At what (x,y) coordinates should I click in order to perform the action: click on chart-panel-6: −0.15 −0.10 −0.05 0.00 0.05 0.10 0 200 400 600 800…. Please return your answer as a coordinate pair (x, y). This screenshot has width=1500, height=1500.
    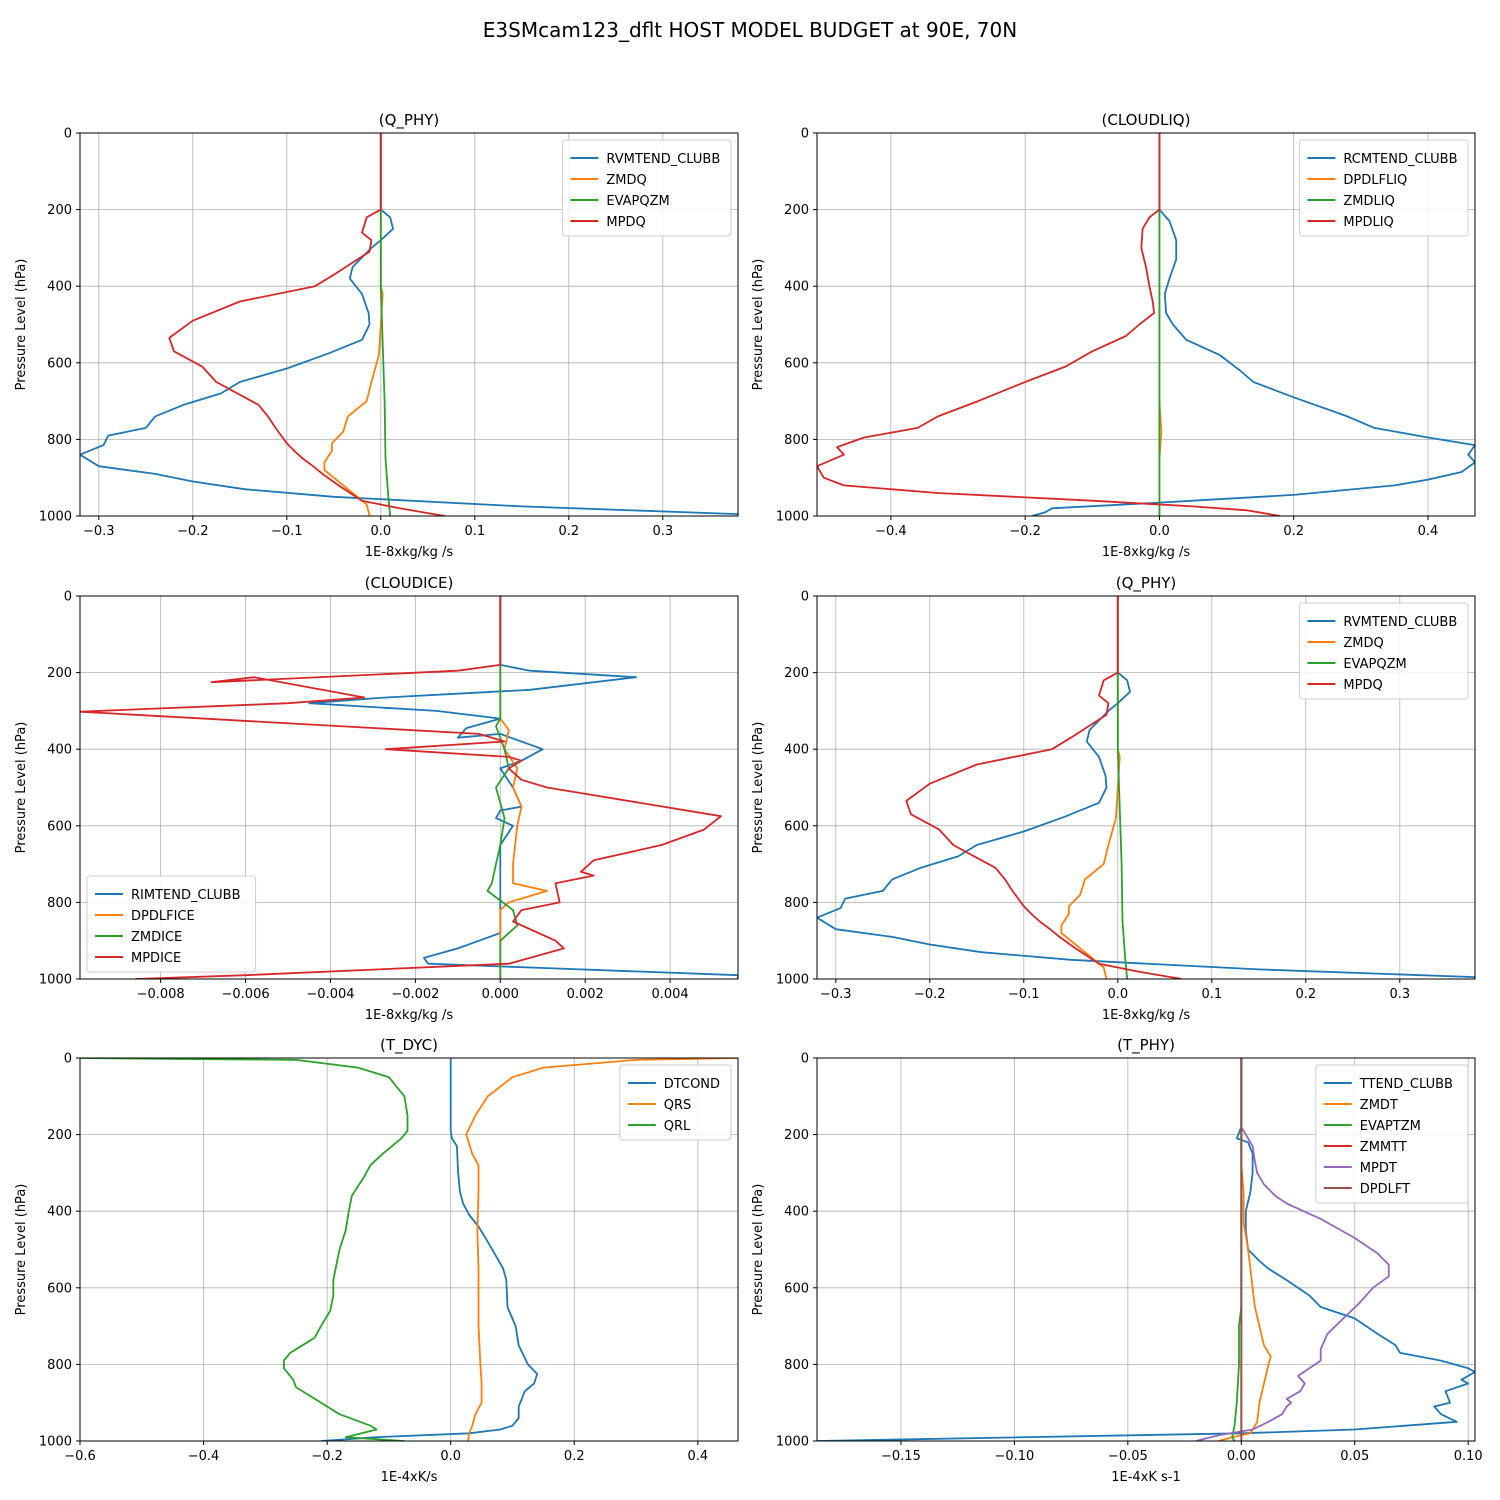
    Looking at the image, I should click on (1117, 1260).